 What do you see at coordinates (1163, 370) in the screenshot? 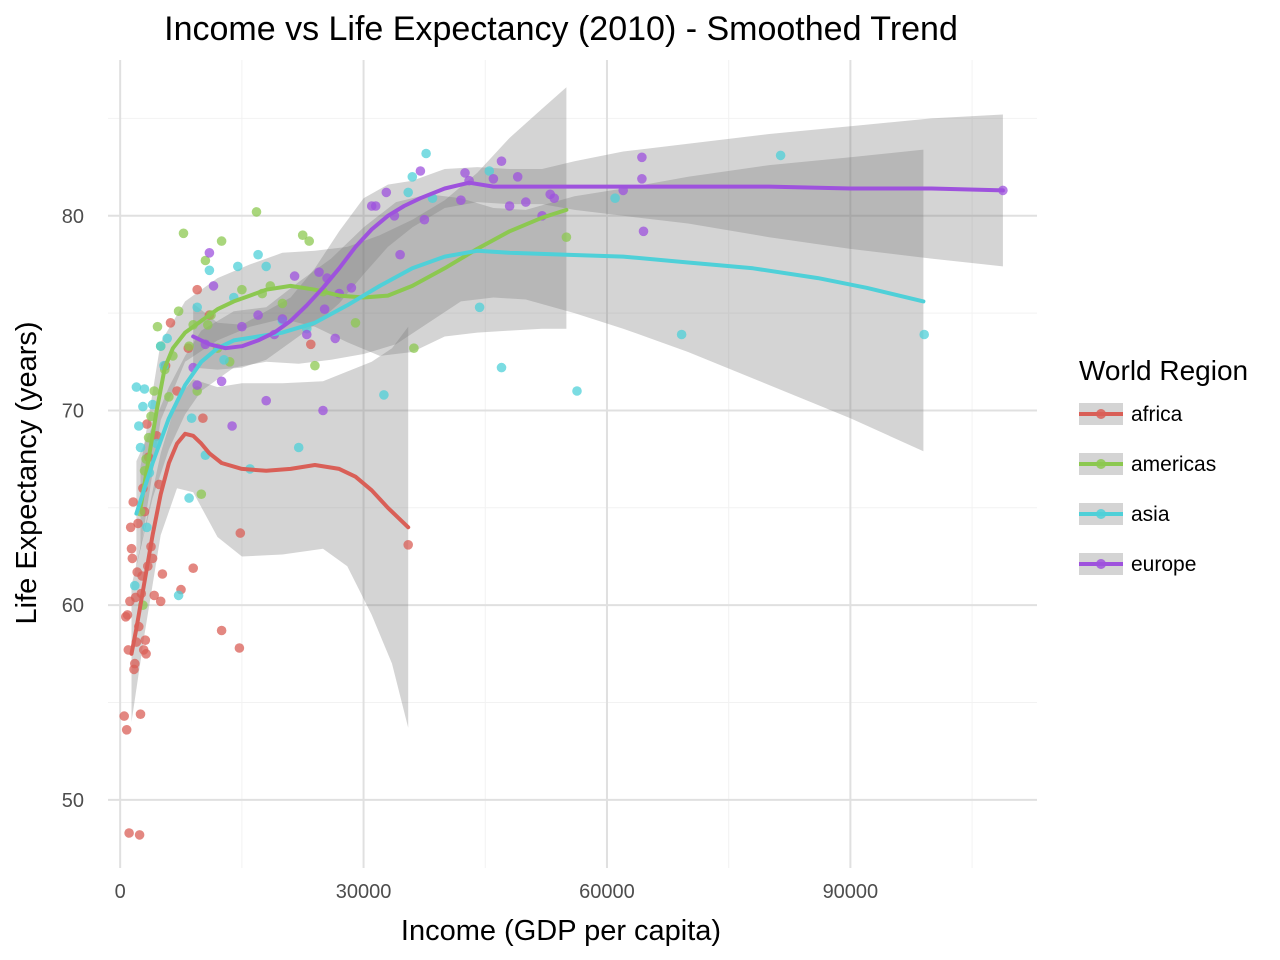
I see `legend-title: World Region` at bounding box center [1163, 370].